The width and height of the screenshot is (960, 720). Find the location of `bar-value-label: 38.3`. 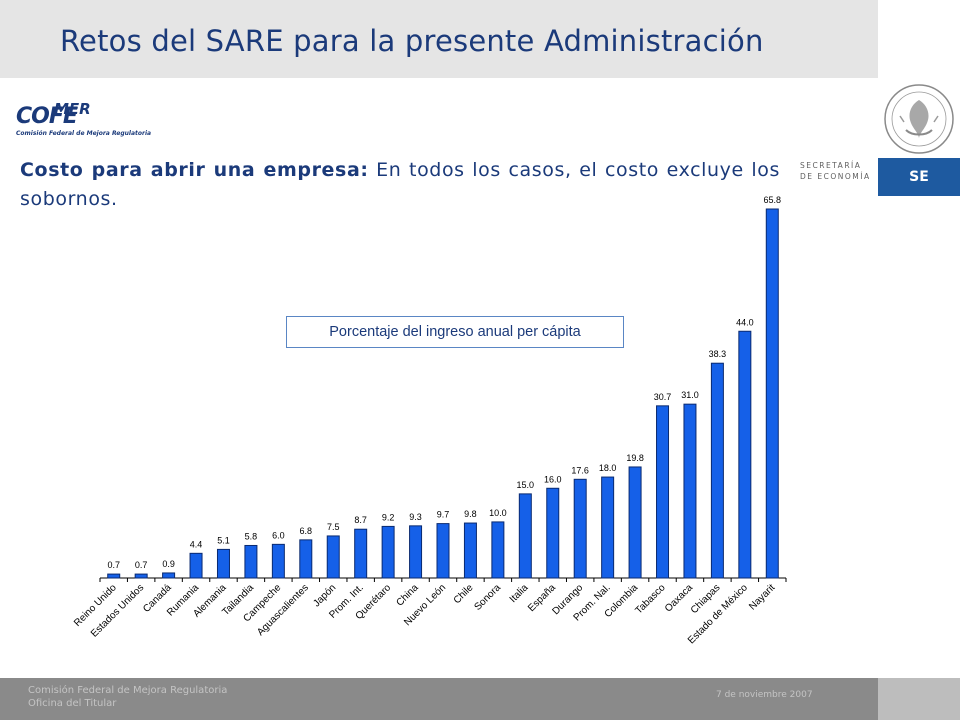

bar-value-label: 38.3 is located at coordinates (718, 354).